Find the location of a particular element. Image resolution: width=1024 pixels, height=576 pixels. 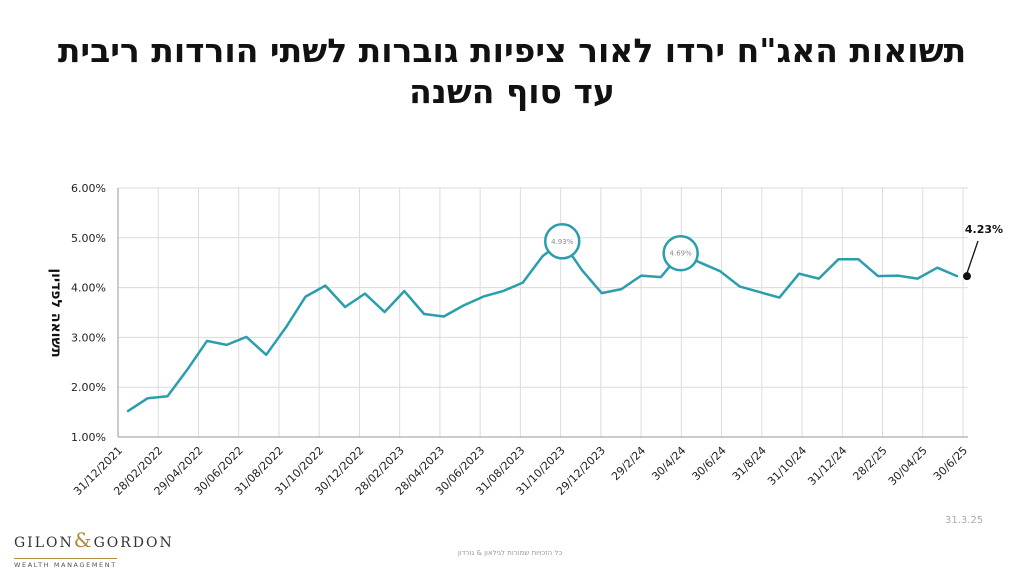

brand-subtitle: WEALTH MANAGEMENT is located at coordinates (65, 563).